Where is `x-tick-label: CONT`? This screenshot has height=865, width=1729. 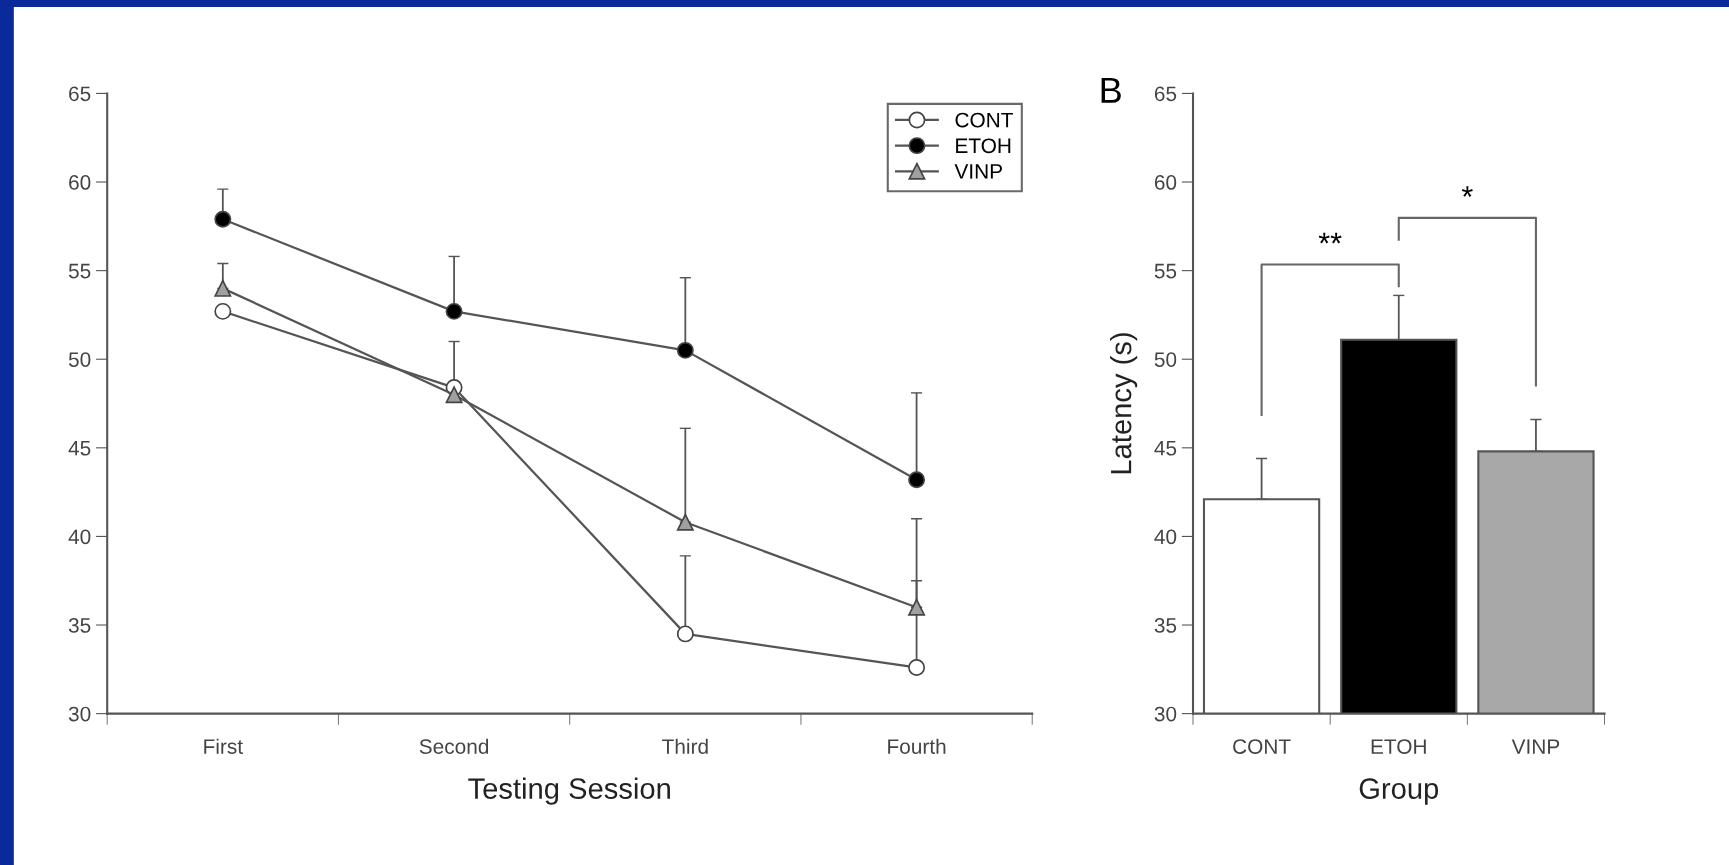
x-tick-label: CONT is located at coordinates (1262, 746).